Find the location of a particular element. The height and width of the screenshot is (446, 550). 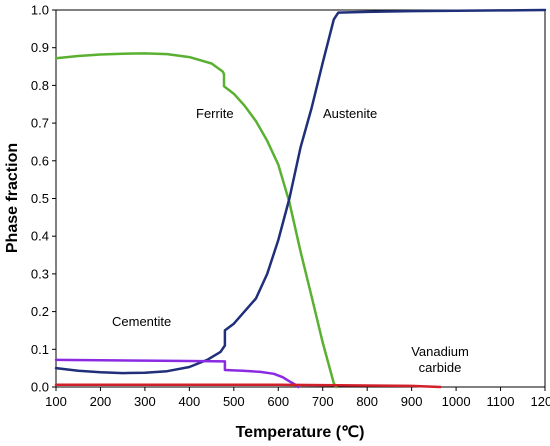

x-tick-label: 900 is located at coordinates (412, 401).